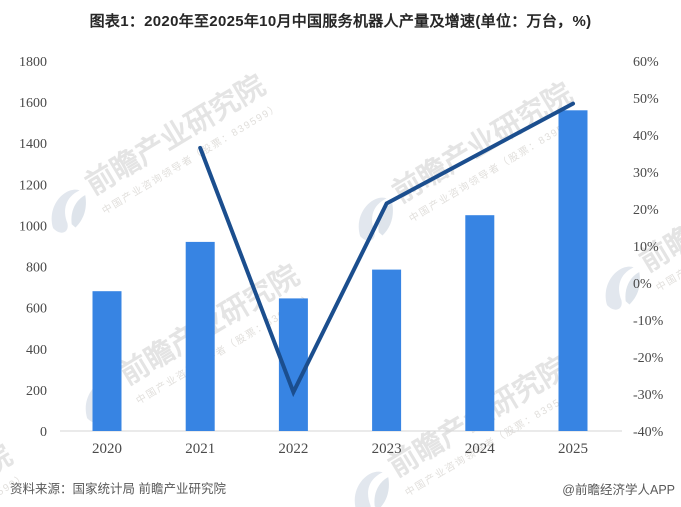 The image size is (681, 507). What do you see at coordinates (107, 449) in the screenshot?
I see `x-axis-label: 2020` at bounding box center [107, 449].